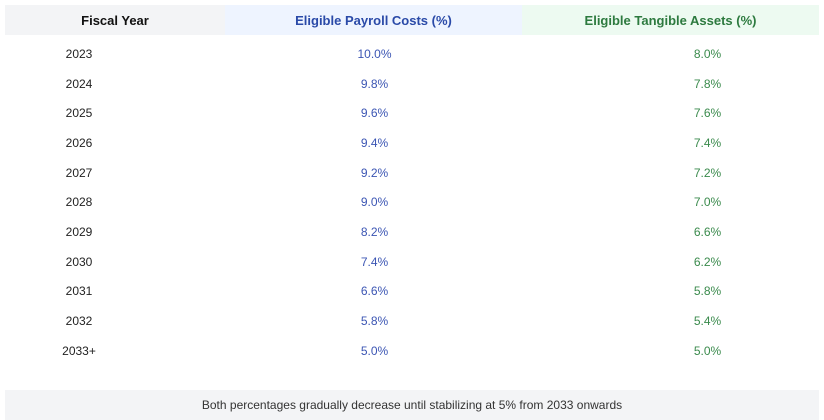 This screenshot has width=824, height=420. Describe the element at coordinates (374, 350) in the screenshot. I see `cell-payroll-costs: 5.0%` at that location.